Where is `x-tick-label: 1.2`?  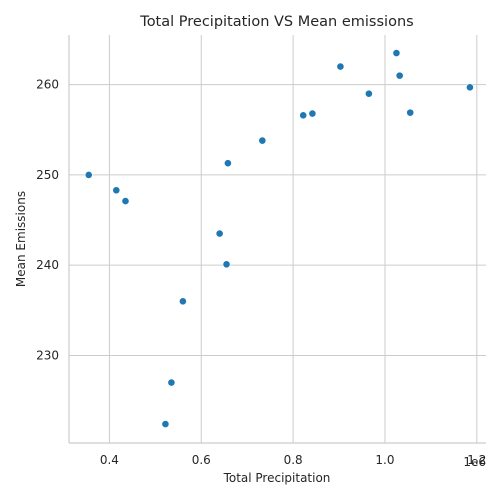
x-tick-label: 1.2 is located at coordinates (476, 460).